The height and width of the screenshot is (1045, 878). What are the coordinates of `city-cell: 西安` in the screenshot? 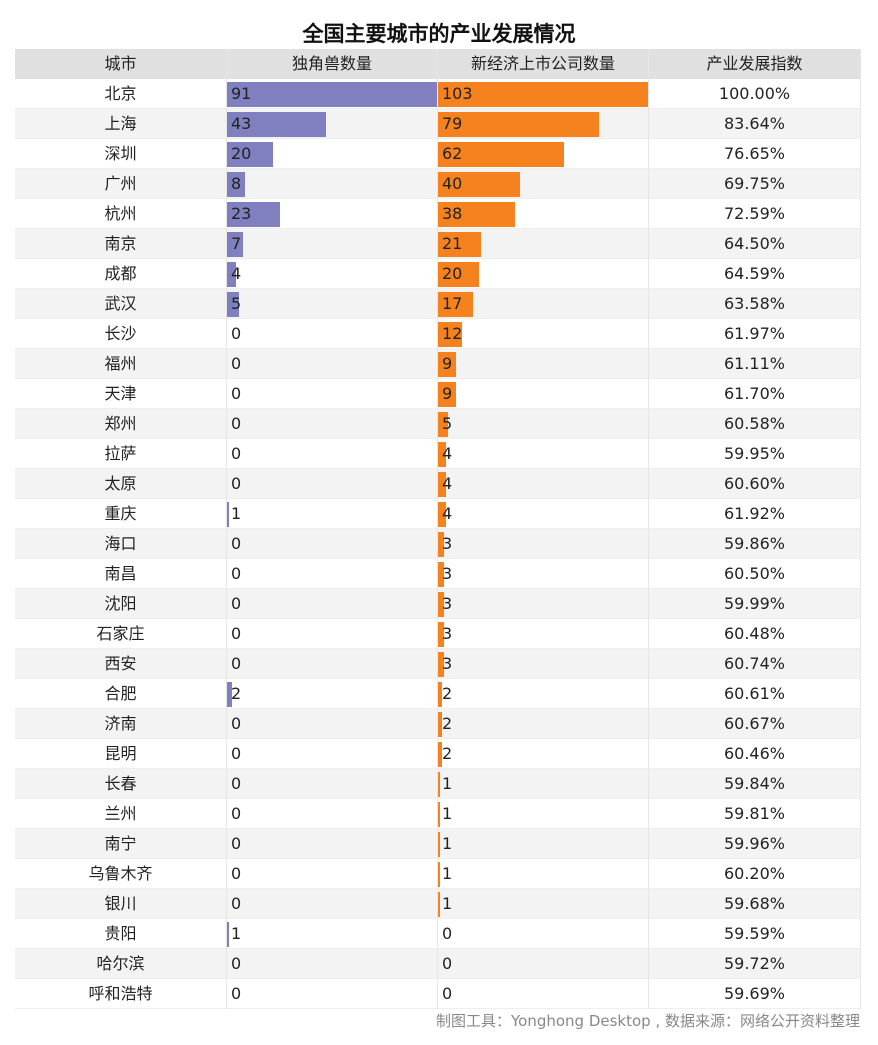 It's located at (121, 664).